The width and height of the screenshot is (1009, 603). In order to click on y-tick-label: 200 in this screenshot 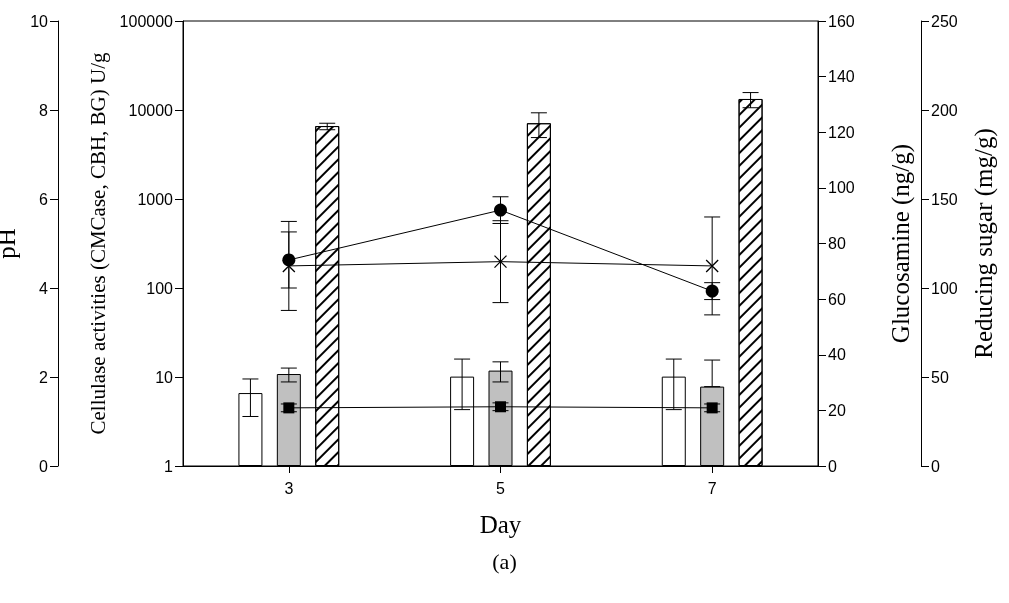, I will do `click(944, 110)`.